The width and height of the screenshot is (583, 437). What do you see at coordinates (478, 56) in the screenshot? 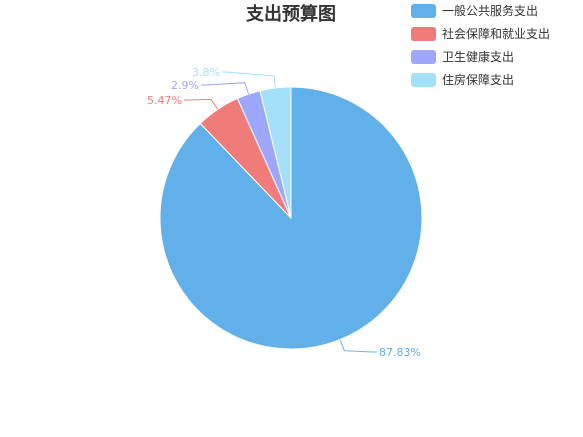
I see `legend-label: 卫生健康支出` at bounding box center [478, 56].